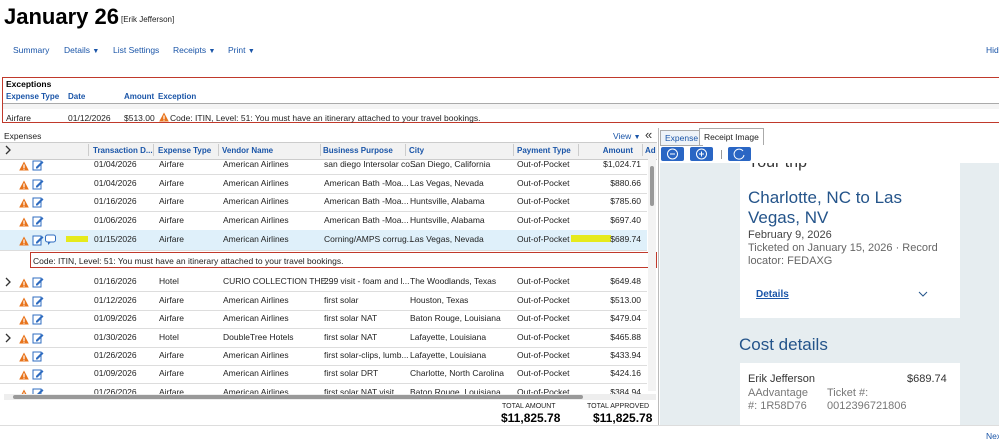 This screenshot has height=448, width=999. Describe the element at coordinates (139, 118) in the screenshot. I see `exception-cell: $513.00` at that location.